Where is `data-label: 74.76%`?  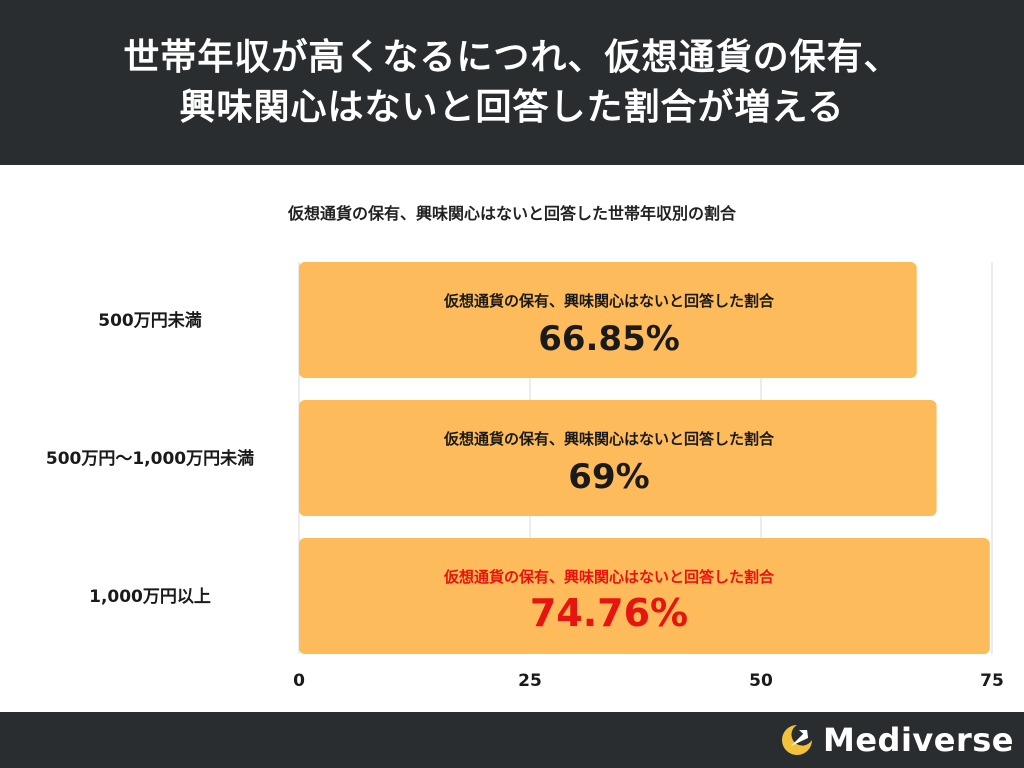
data-label: 74.76% is located at coordinates (609, 613).